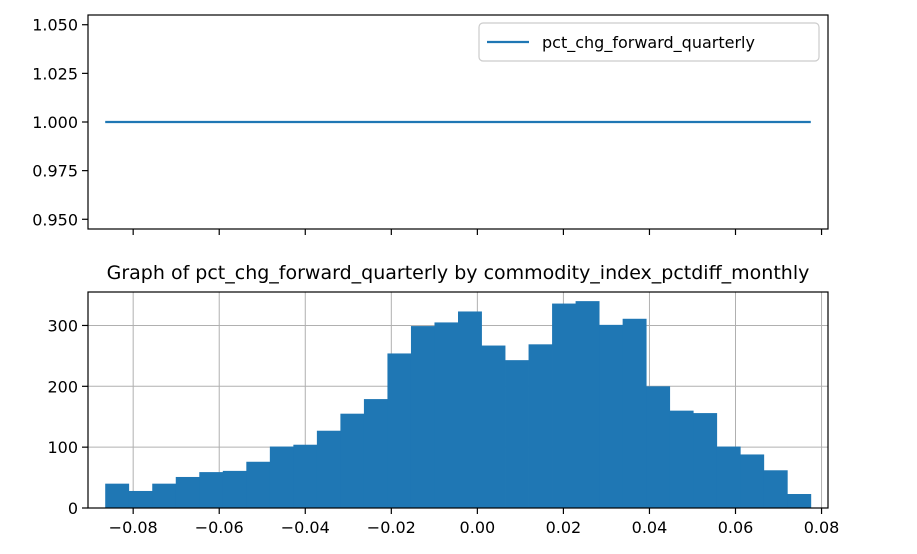 The height and width of the screenshot is (554, 917). Describe the element at coordinates (391, 527) in the screenshot. I see `histogram-x-tick-label: −0.02` at that location.